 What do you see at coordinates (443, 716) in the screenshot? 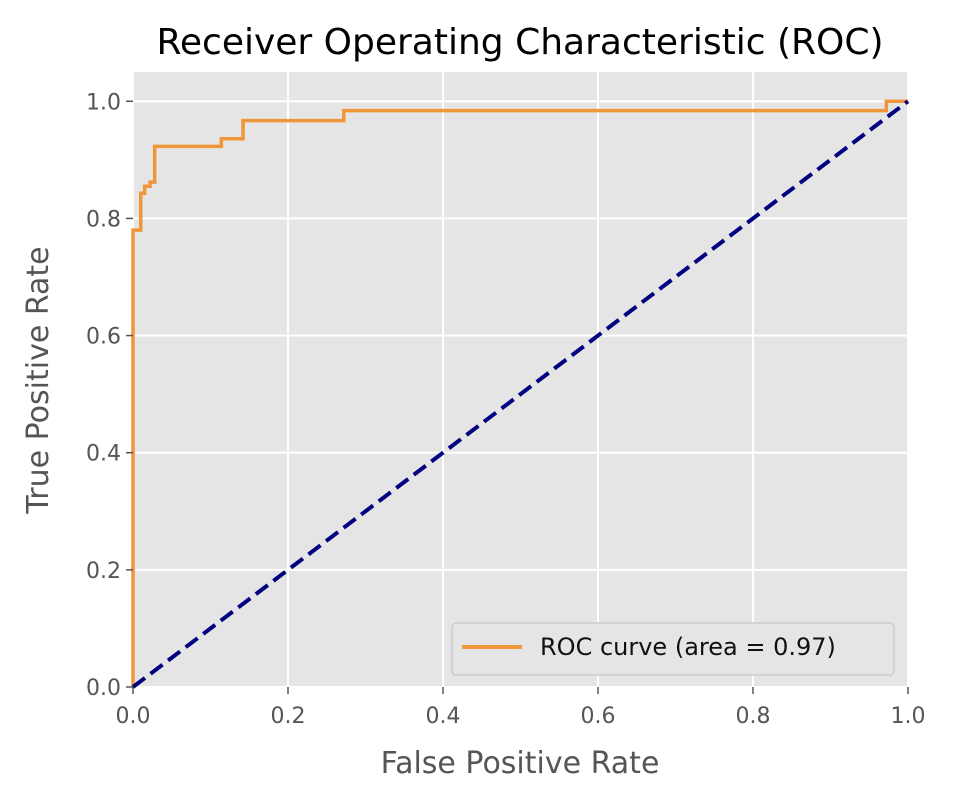
I see `x-tick-label: 0.4` at bounding box center [443, 716].